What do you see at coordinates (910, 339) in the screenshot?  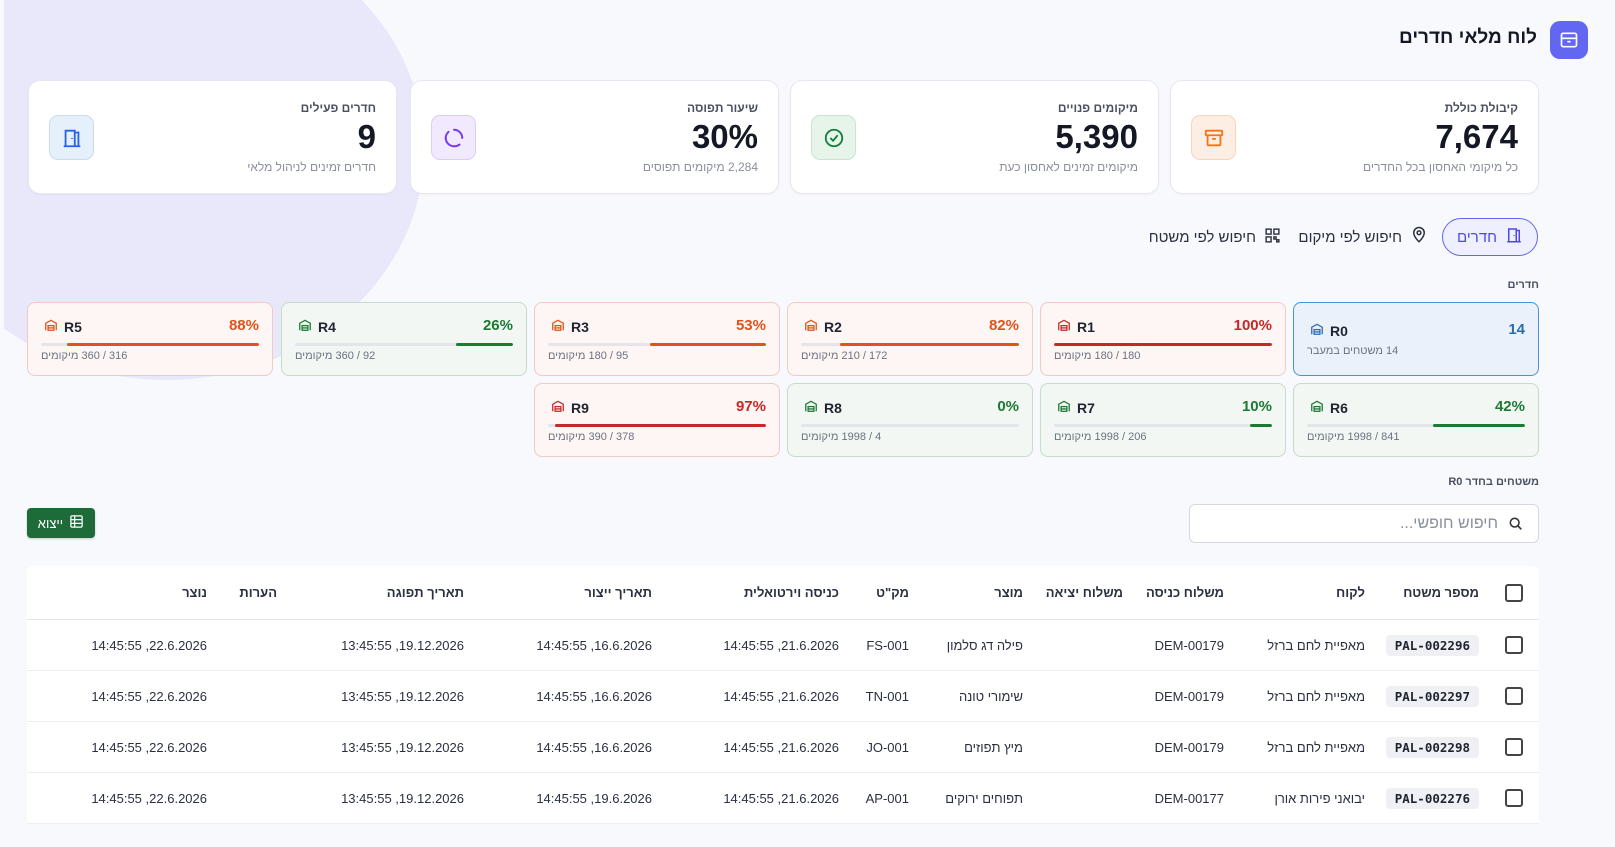 I see `room-card-r2: R2 82% 172 / 210 מיקומים` at bounding box center [910, 339].